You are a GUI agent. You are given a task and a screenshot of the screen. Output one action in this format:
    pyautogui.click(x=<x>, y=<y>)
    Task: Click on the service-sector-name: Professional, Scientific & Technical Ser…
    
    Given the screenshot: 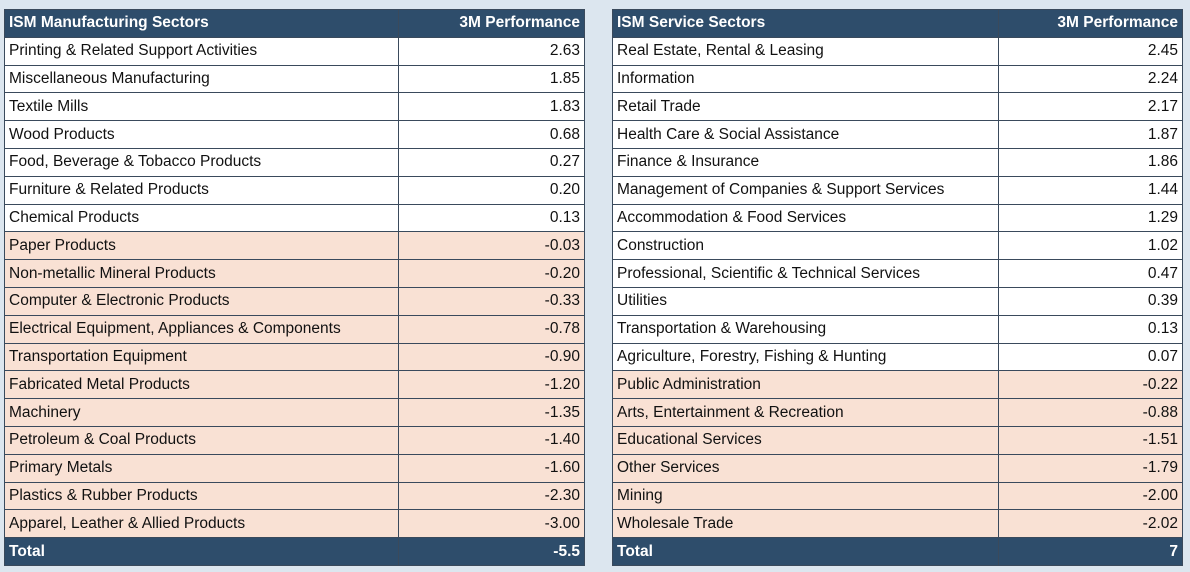 What is the action you would take?
    pyautogui.click(x=805, y=273)
    